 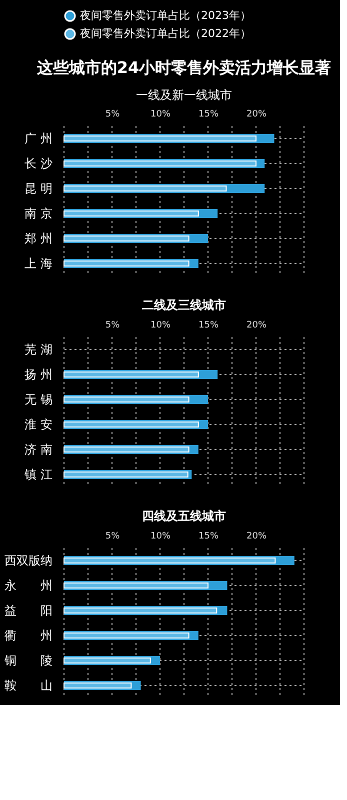 I want to click on y-tick-label: 济 南, so click(x=38, y=449).